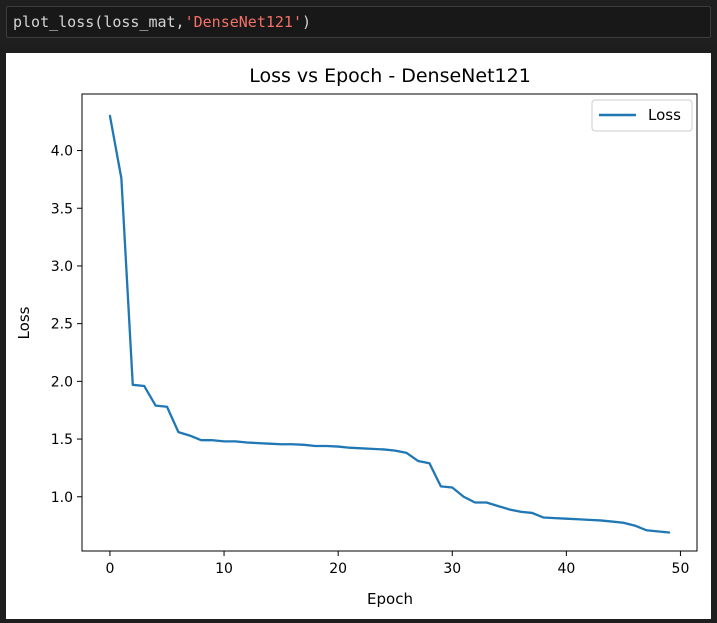 The height and width of the screenshot is (623, 717). I want to click on x-tick-label: 40, so click(566, 569).